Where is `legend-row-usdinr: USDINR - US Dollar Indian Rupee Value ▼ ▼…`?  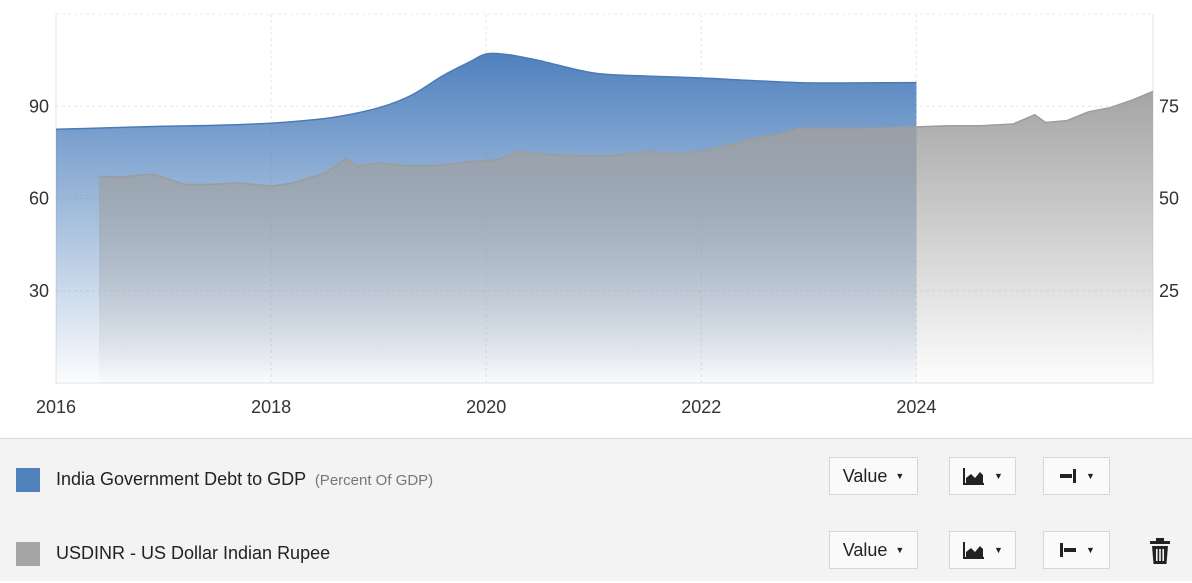
legend-row-usdinr: USDINR - US Dollar Indian Rupee Value ▼ ▼… is located at coordinates (596, 553).